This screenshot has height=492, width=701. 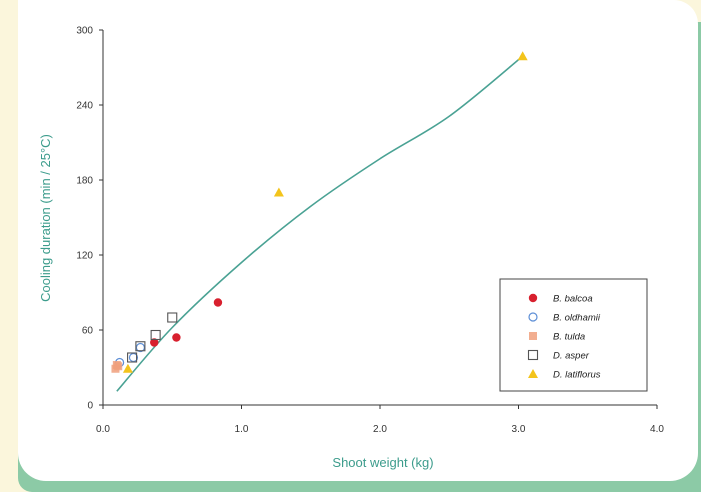 I want to click on legend-label: D. asper, so click(x=571, y=356).